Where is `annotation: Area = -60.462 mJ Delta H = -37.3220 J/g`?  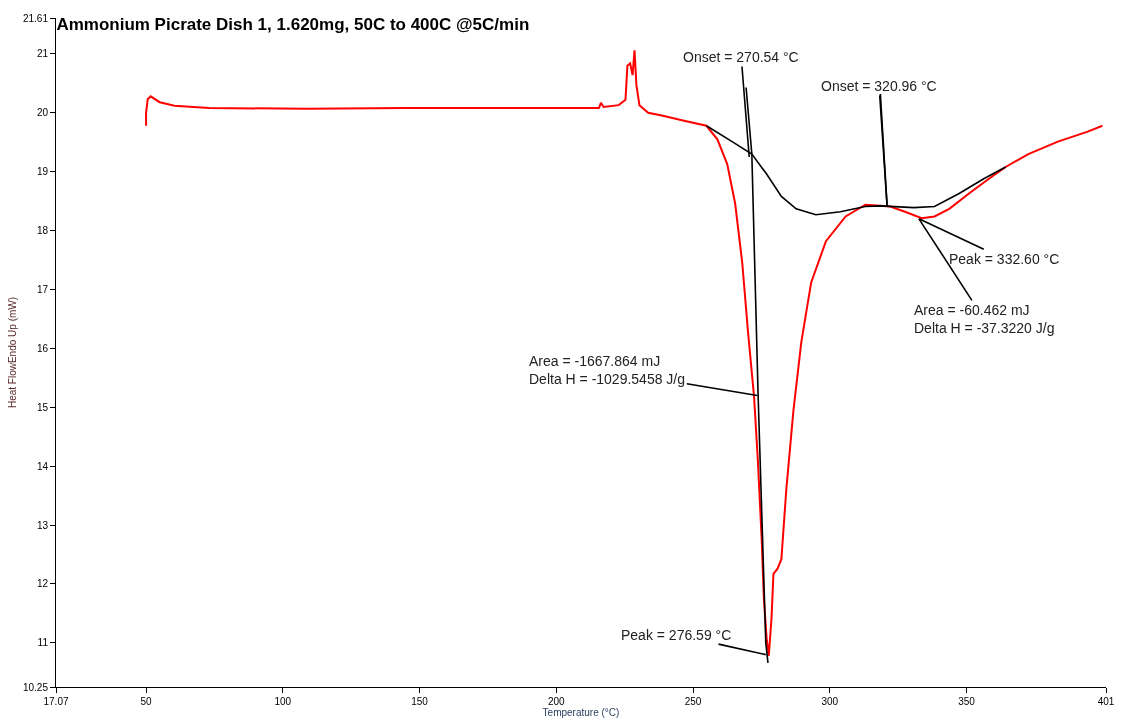
annotation: Area = -60.462 mJ Delta H = -37.3220 J/g is located at coordinates (984, 319).